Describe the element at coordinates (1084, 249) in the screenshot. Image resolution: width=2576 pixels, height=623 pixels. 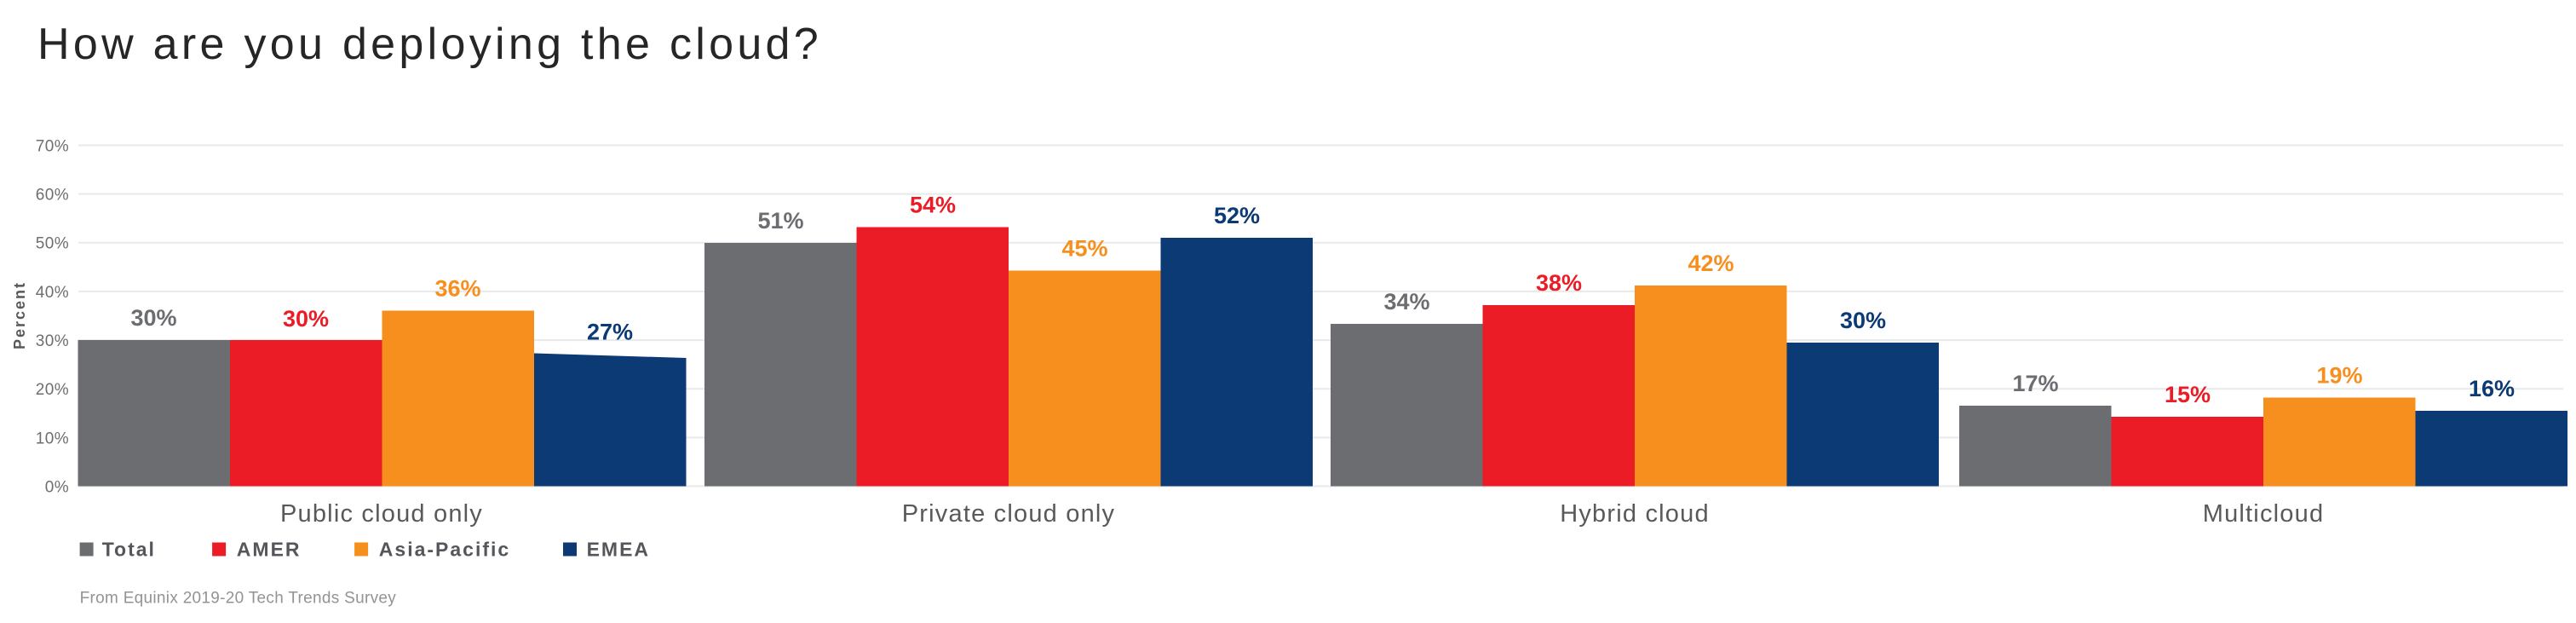
I see `svg-text: 45%` at that location.